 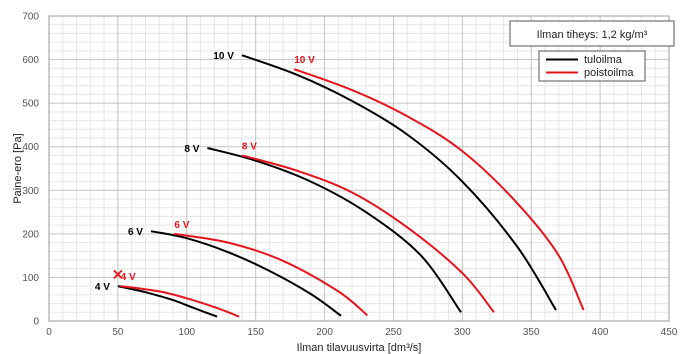 I want to click on x-axis-title: Ilman tilavuusvirta [dm³/s], so click(x=359, y=348).